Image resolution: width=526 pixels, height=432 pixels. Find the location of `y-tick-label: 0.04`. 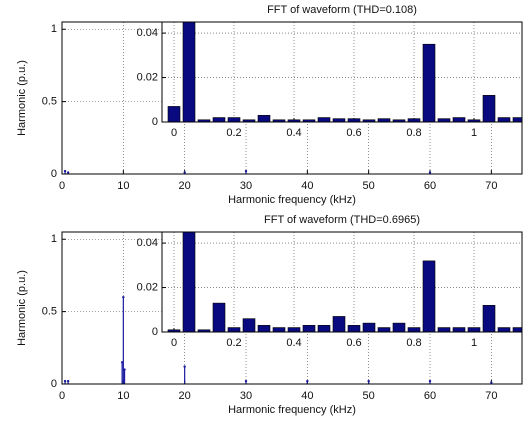

y-tick-label: 0.04 is located at coordinates (147, 243).